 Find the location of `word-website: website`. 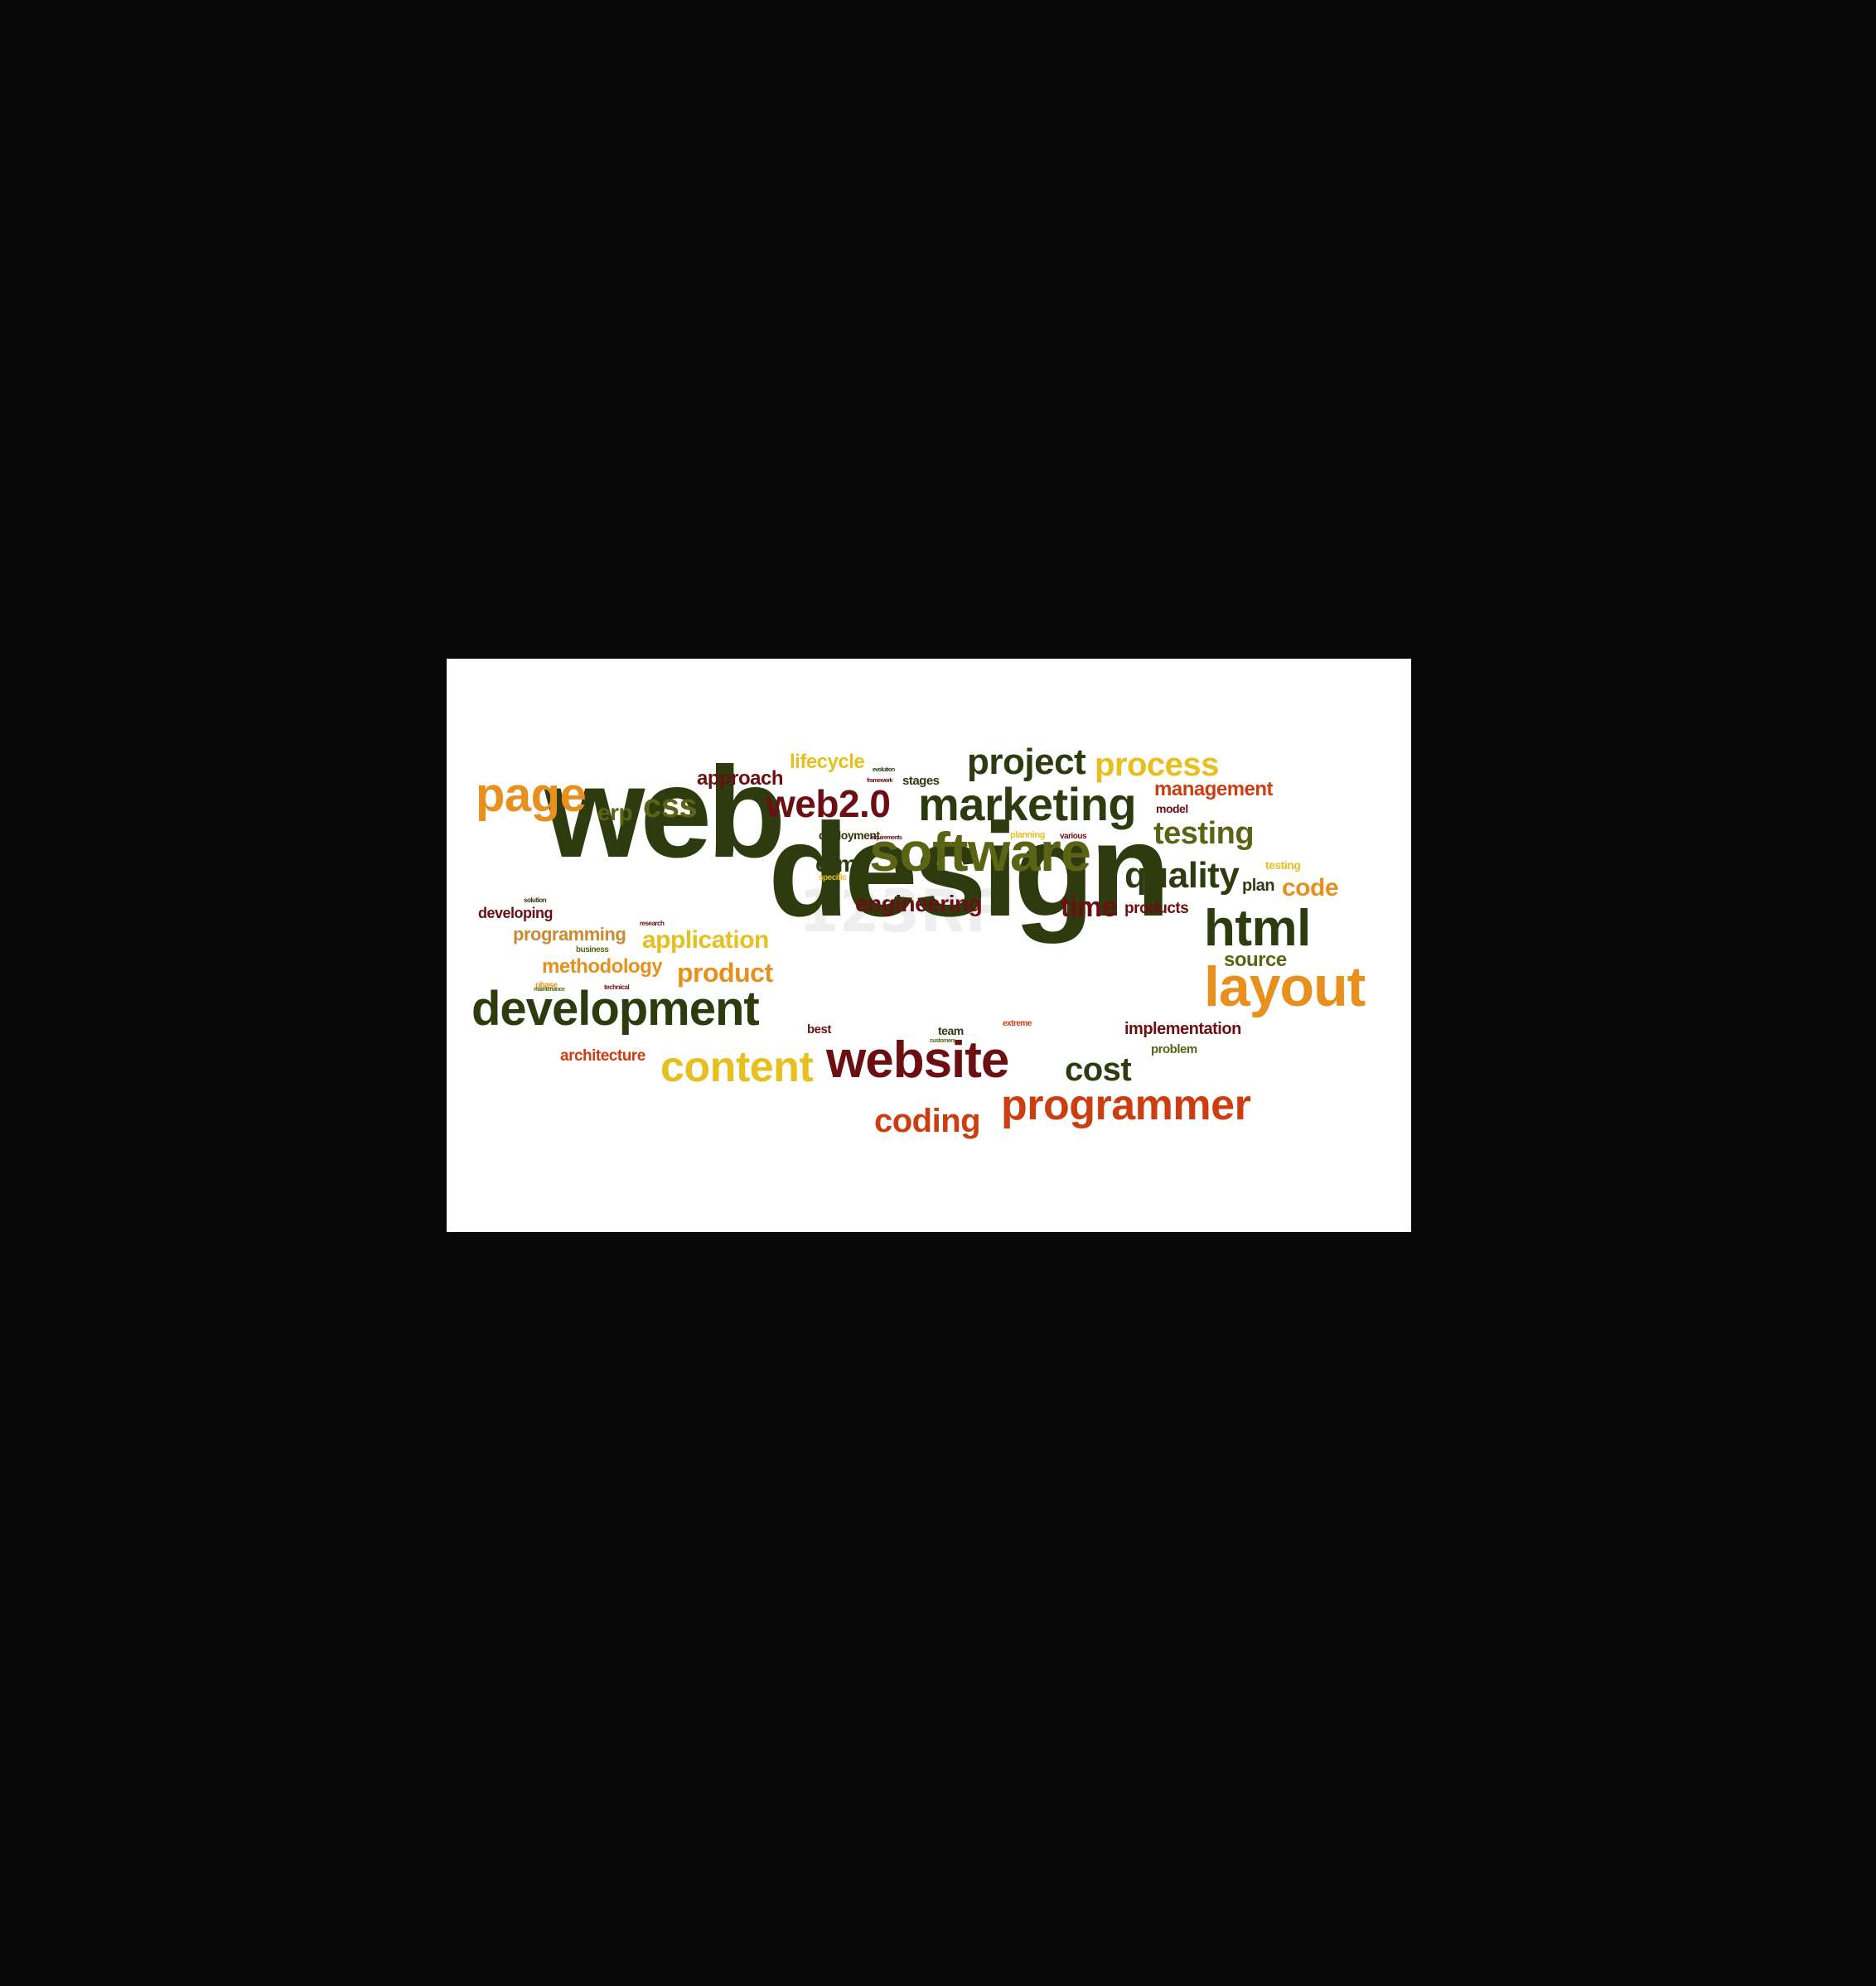

word-website: website is located at coordinates (918, 1061).